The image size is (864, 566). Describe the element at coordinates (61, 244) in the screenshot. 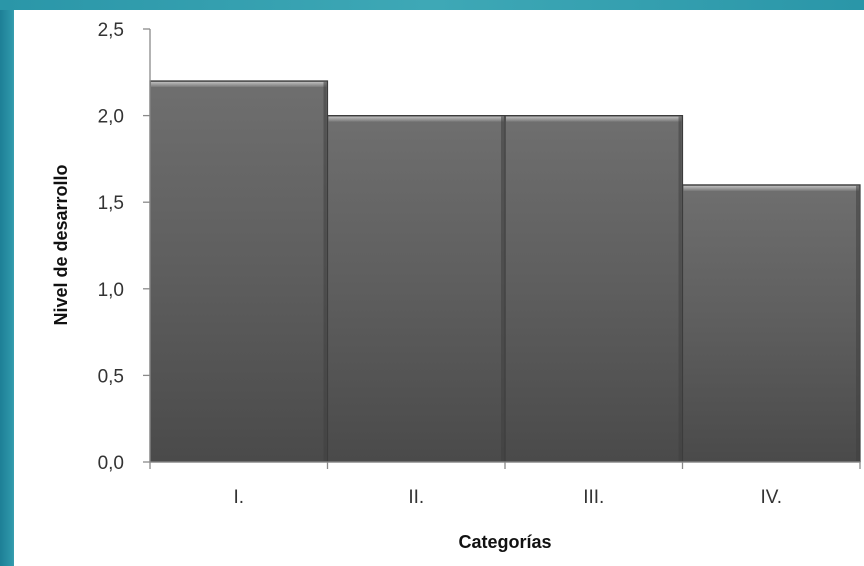

I see `y-axis-title: Nivel de desarrollo` at that location.